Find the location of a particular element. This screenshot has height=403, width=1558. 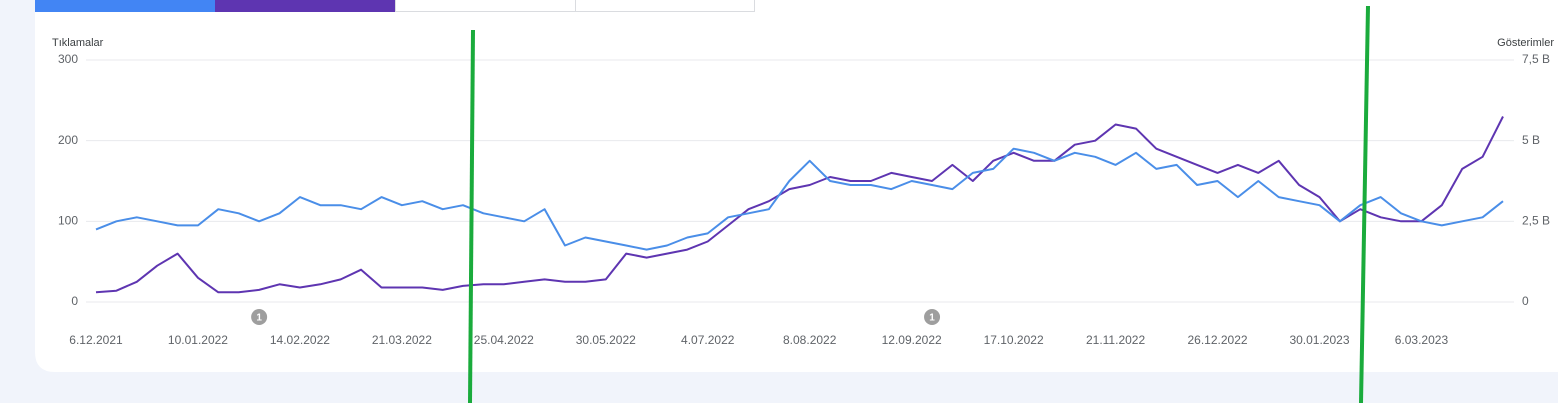

y2-axis-title: Gösterimler is located at coordinates (1525, 43).